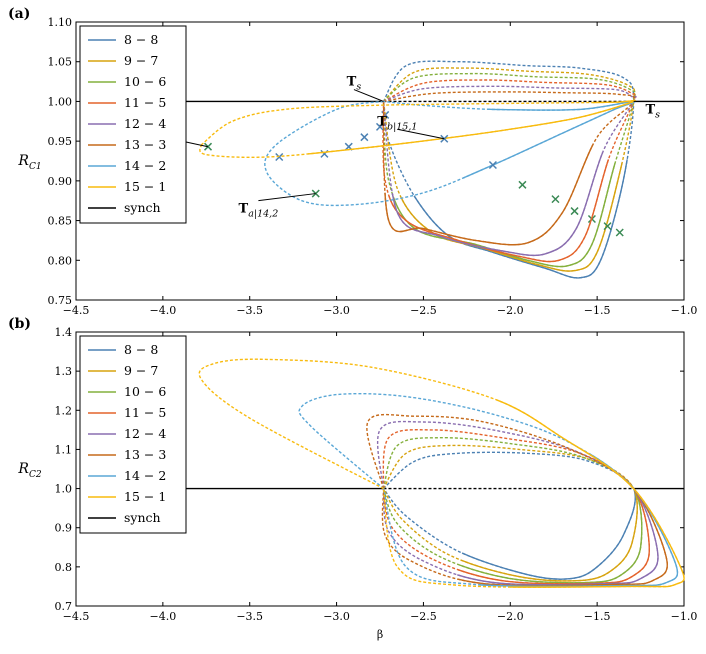 Image resolution: width=706 pixels, height=654 pixels. What do you see at coordinates (64, 606) in the screenshot?
I see `y-tick-label: 0.7` at bounding box center [64, 606].